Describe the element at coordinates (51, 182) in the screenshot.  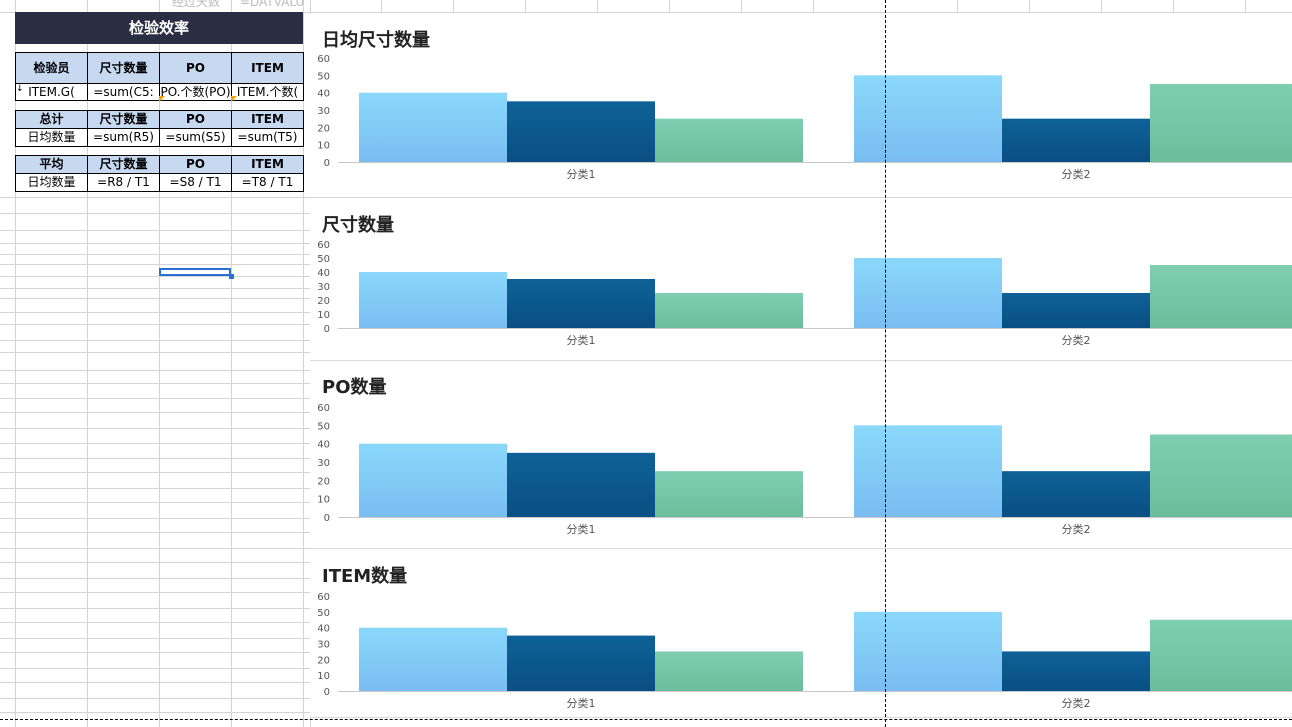
I see `average-value-cell: 日均数量` at that location.